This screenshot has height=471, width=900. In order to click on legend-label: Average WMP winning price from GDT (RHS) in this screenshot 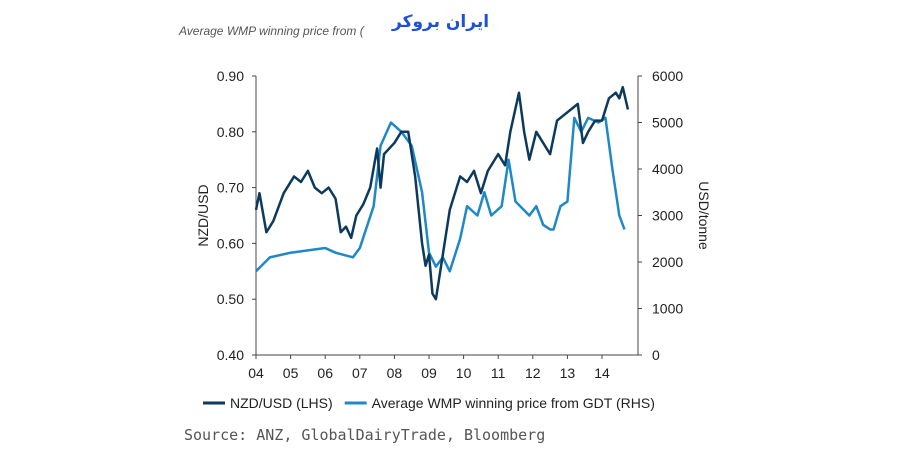, I will do `click(513, 403)`.